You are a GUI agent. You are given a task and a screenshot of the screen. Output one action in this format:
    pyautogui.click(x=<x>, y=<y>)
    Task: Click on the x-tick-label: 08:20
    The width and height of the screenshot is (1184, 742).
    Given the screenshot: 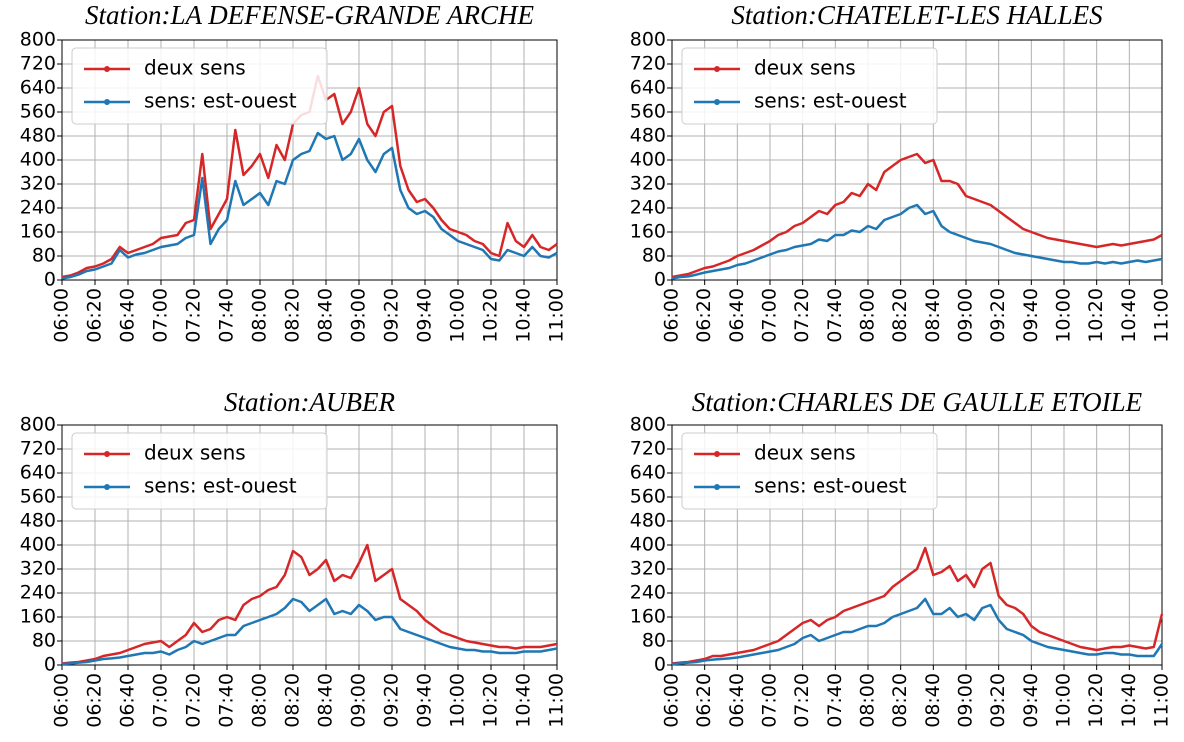 What is the action you would take?
    pyautogui.click(x=900, y=700)
    